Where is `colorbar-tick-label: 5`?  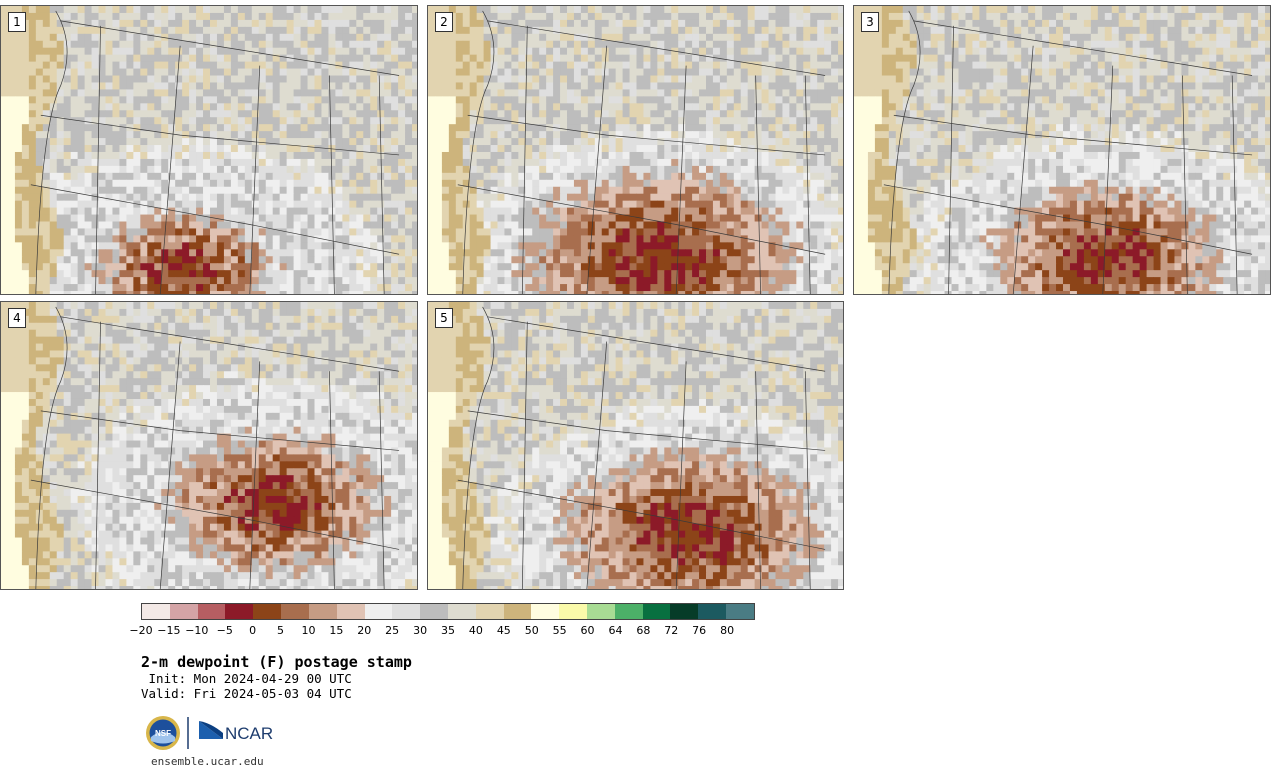
colorbar-tick-label: 5 is located at coordinates (281, 630).